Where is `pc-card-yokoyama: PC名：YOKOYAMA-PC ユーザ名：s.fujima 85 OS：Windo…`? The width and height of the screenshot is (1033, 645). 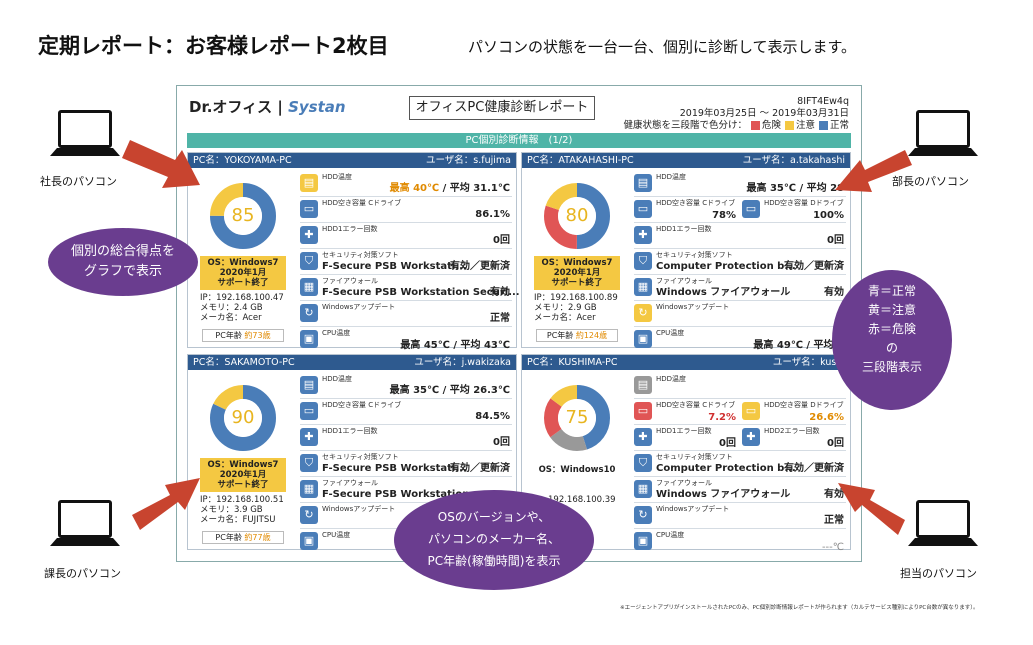
pc-card-yokoyama: PC名：YOKOYAMA-PC ユーザ名：s.fujima 85 OS：Windo… is located at coordinates (353, 251).